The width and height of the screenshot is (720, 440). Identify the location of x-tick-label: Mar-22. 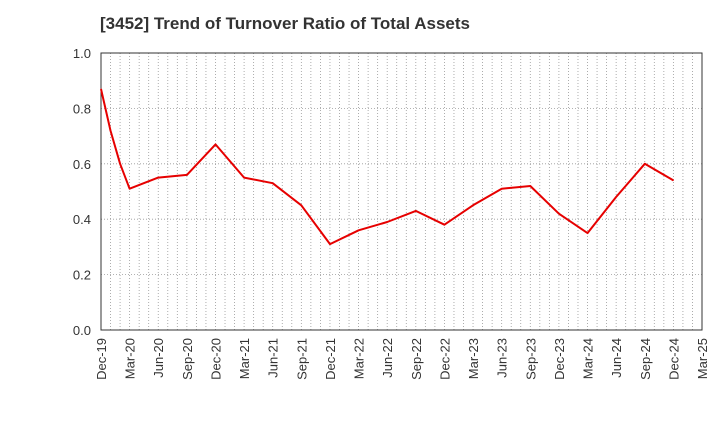
(359, 358).